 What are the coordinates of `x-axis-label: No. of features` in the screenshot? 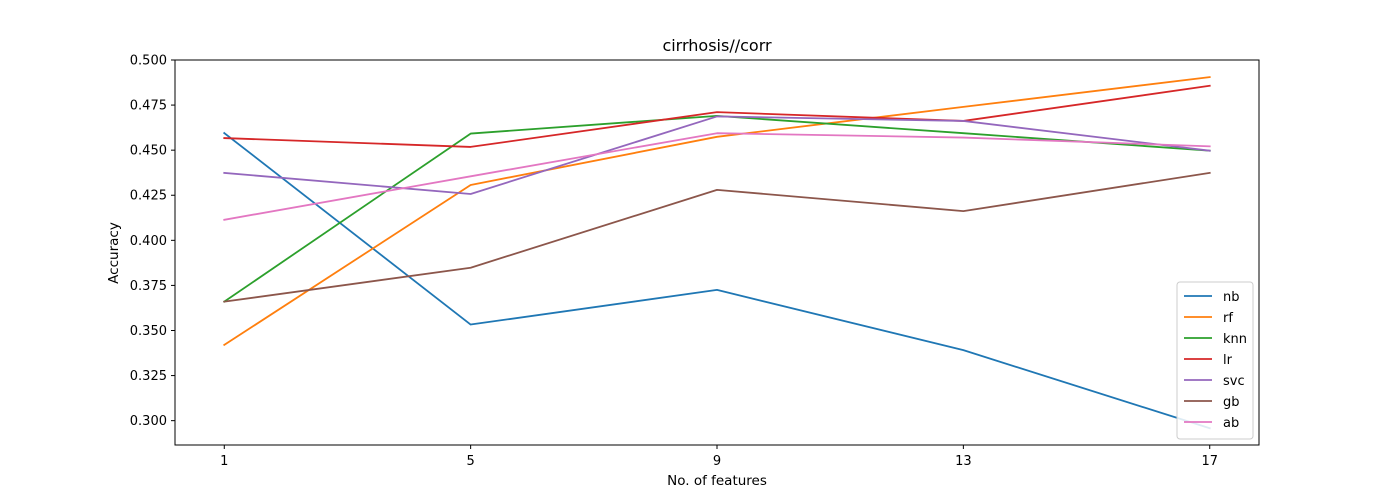 It's located at (717, 481).